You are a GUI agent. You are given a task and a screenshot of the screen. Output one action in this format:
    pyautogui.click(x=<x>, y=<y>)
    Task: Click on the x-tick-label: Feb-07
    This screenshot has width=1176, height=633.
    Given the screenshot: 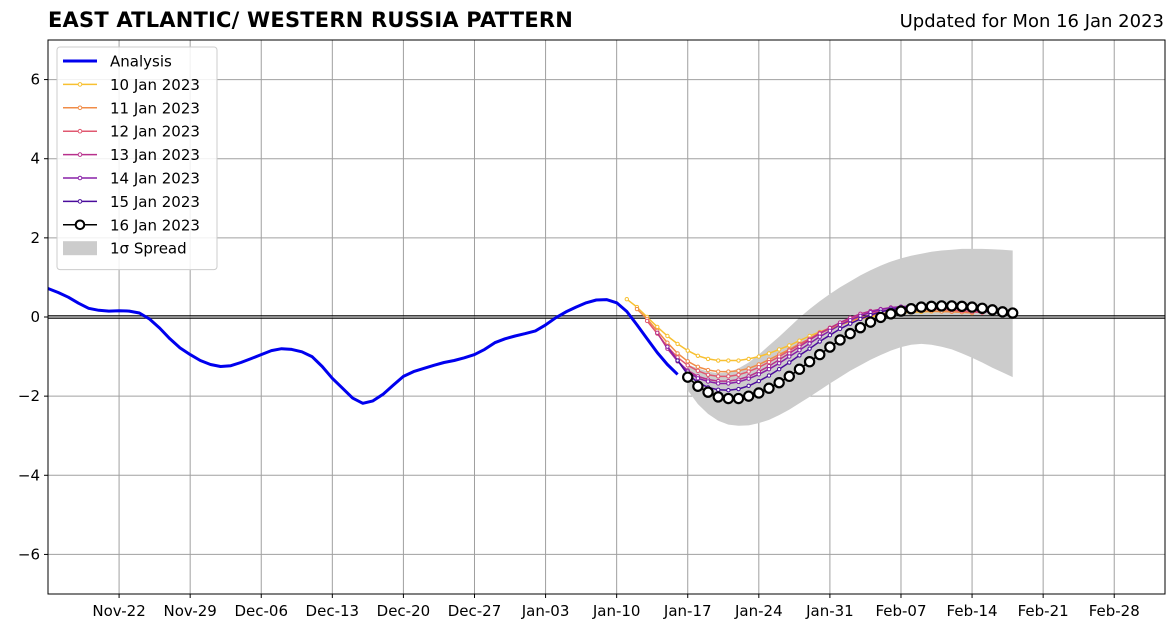 What is the action you would take?
    pyautogui.click(x=900, y=611)
    